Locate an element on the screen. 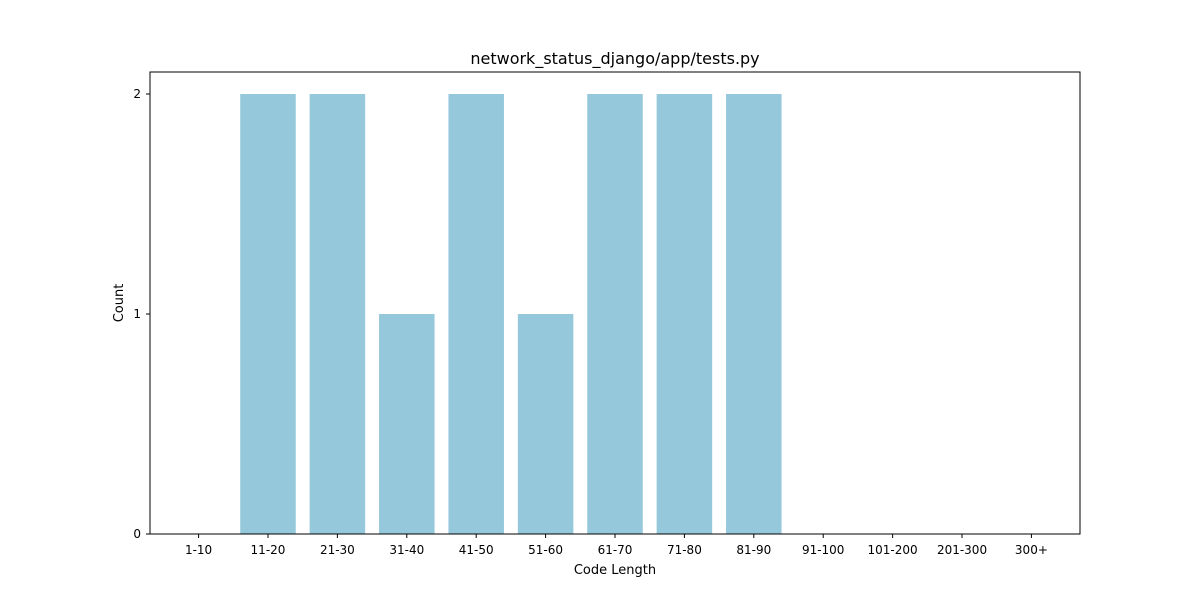 This screenshot has width=1200, height=600. y-tick-label: 0 is located at coordinates (137, 534).